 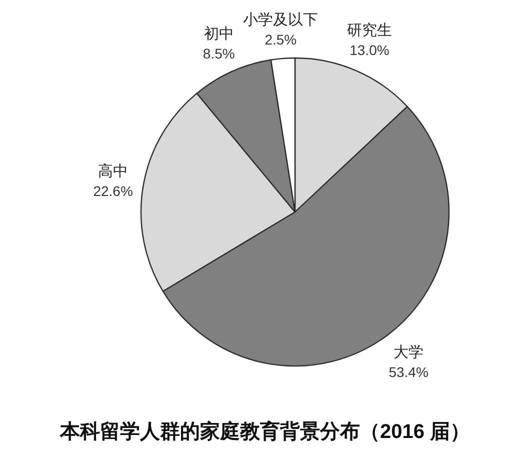 I want to click on title: 本科留学人群的家庭教育背景分布（2016 届）, so click(x=265, y=432).